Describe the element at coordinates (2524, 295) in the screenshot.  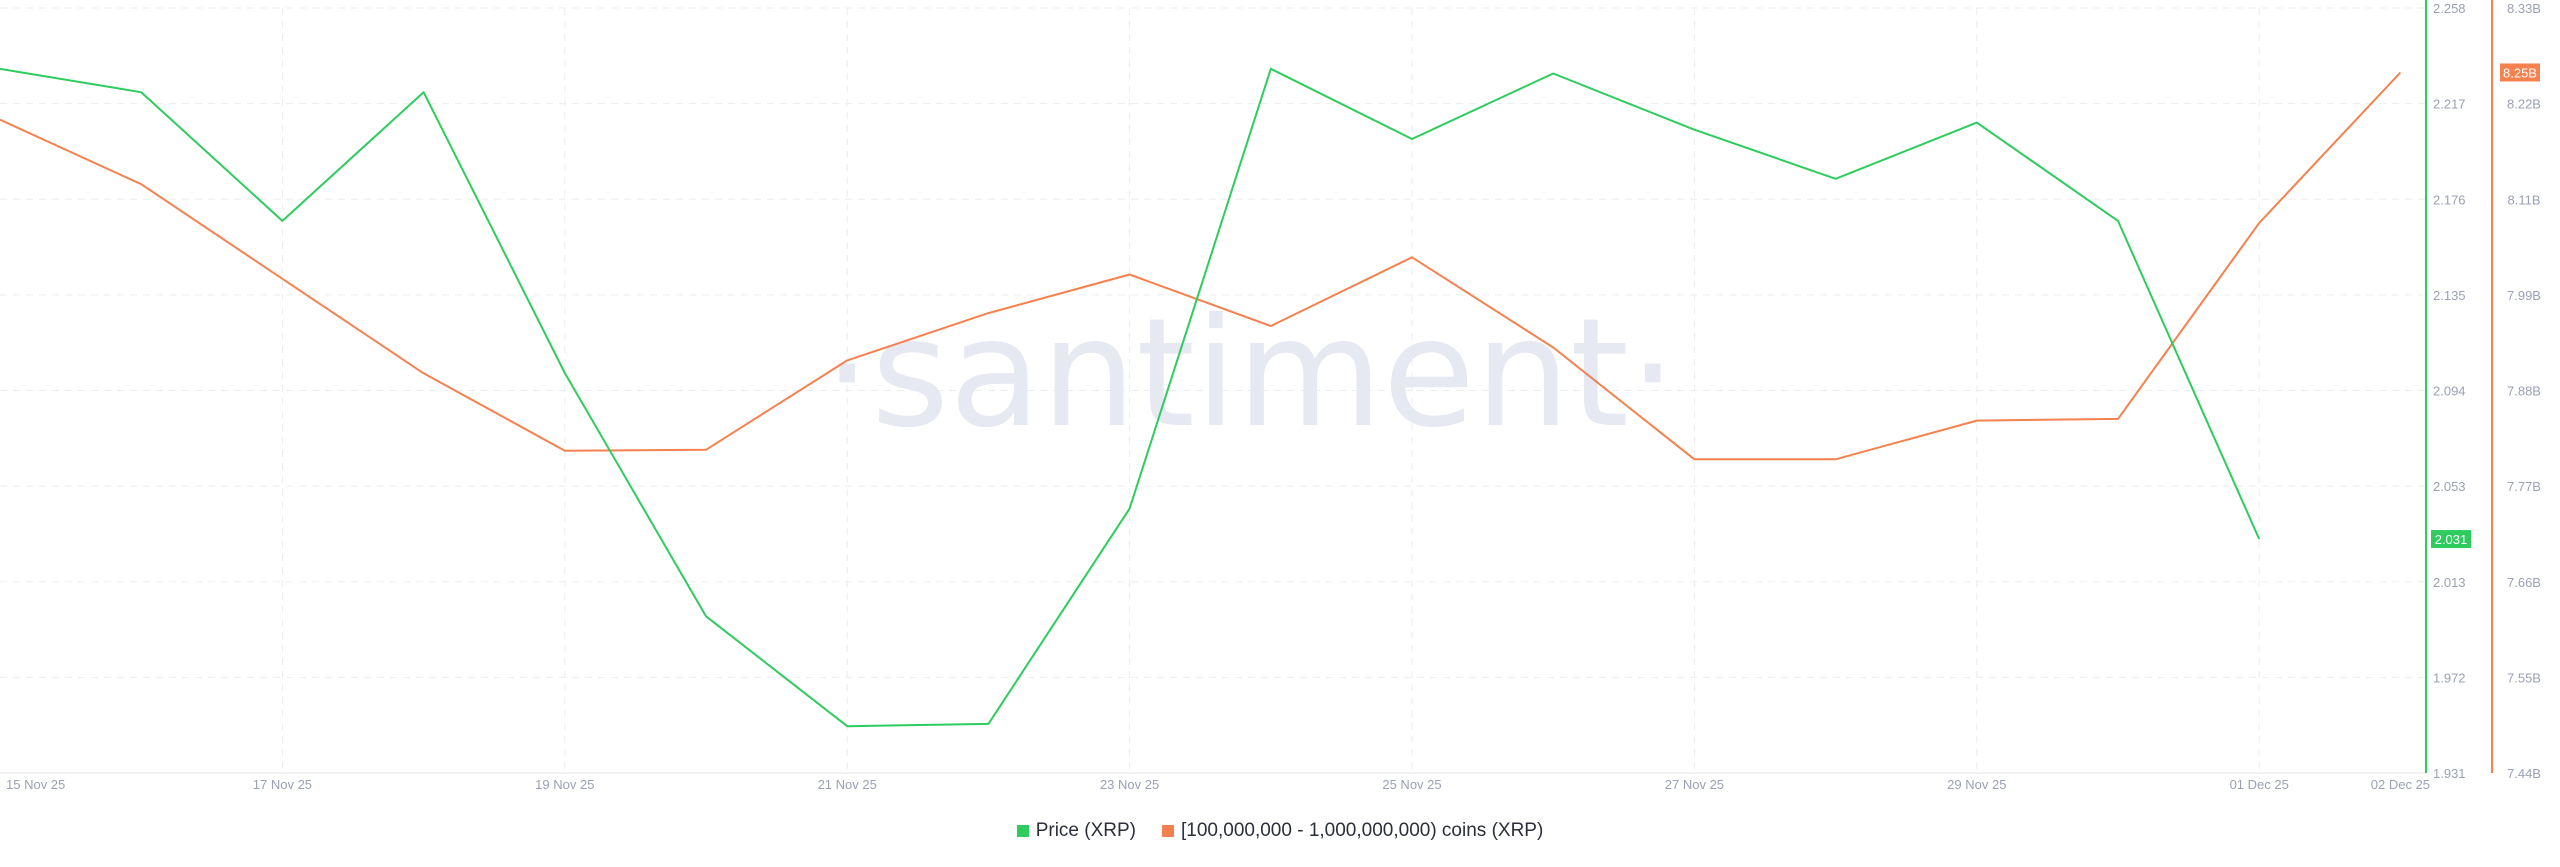
I see `y-right-tick-label: 7.99B` at that location.